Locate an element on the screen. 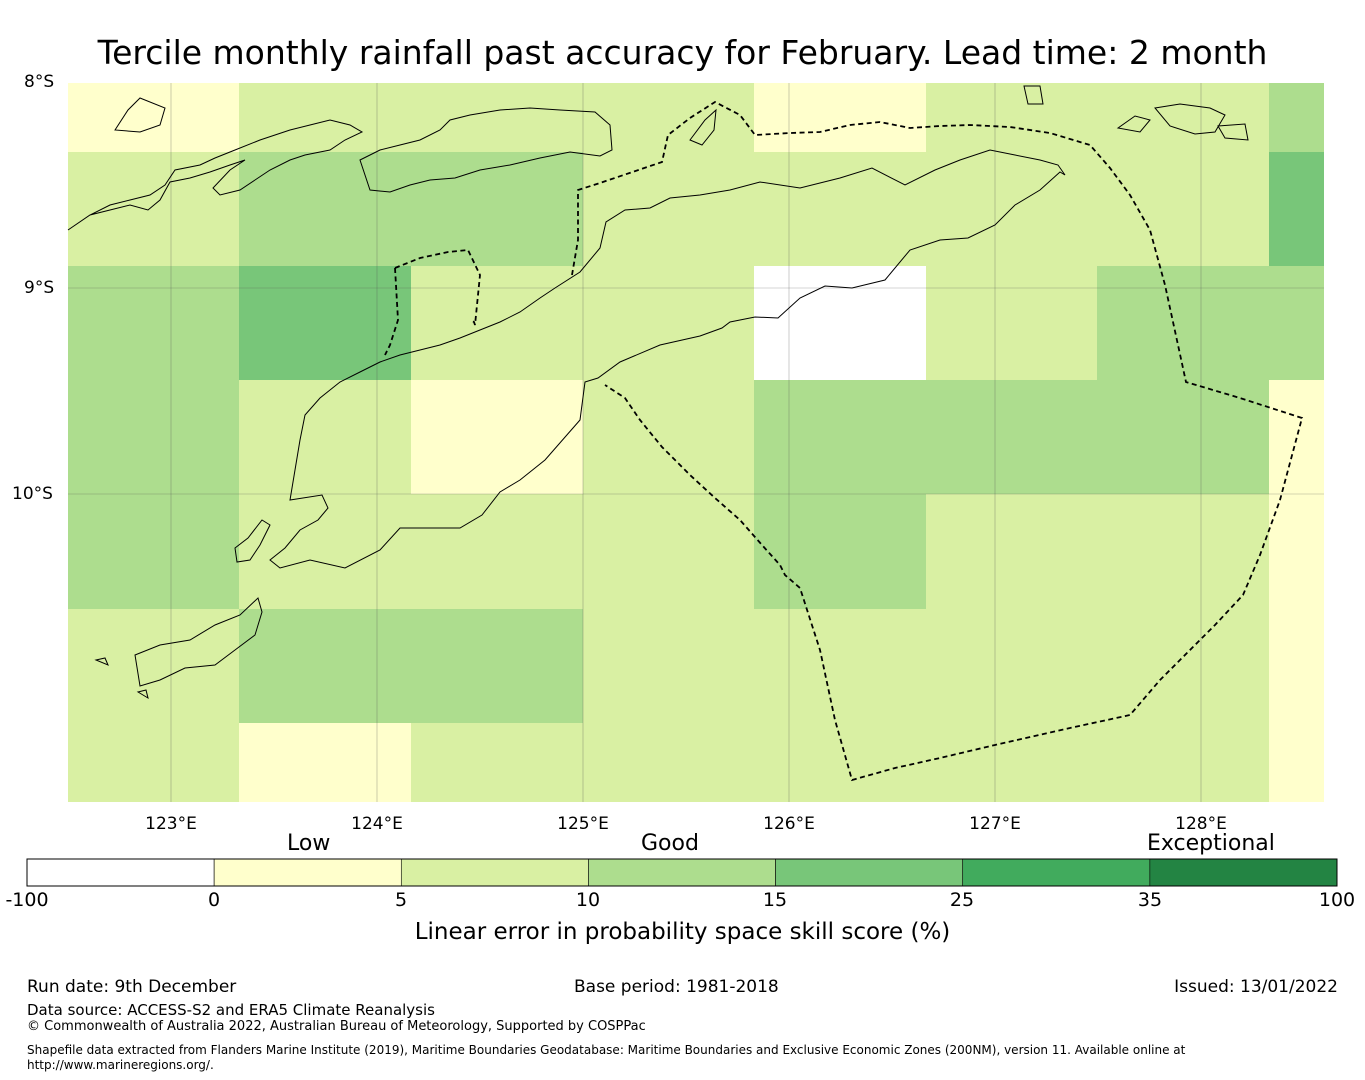 Image resolution: width=1365 pixels, height=1080 pixels. colorbar-tick: 5 is located at coordinates (401, 900).